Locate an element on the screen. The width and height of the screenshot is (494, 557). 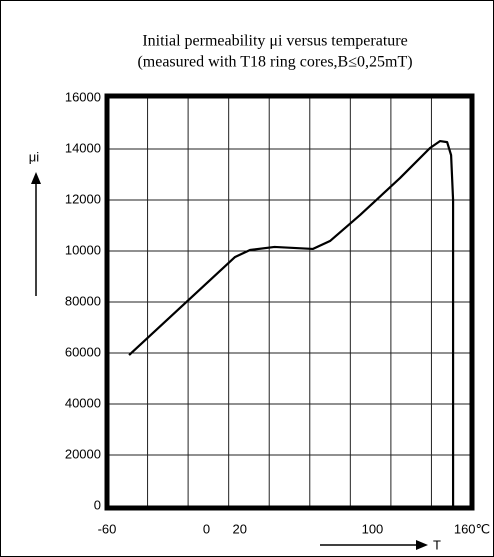
y-tick-label: 0 is located at coordinates (97, 504).